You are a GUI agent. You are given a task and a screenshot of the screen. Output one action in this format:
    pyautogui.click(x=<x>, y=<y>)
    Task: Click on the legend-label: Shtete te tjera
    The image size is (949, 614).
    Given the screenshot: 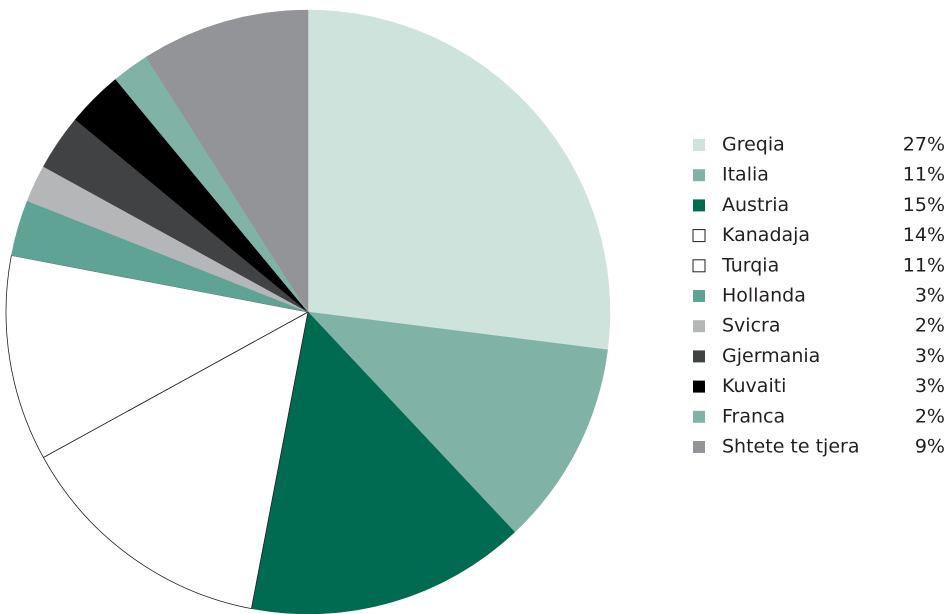 What is the action you would take?
    pyautogui.click(x=790, y=447)
    